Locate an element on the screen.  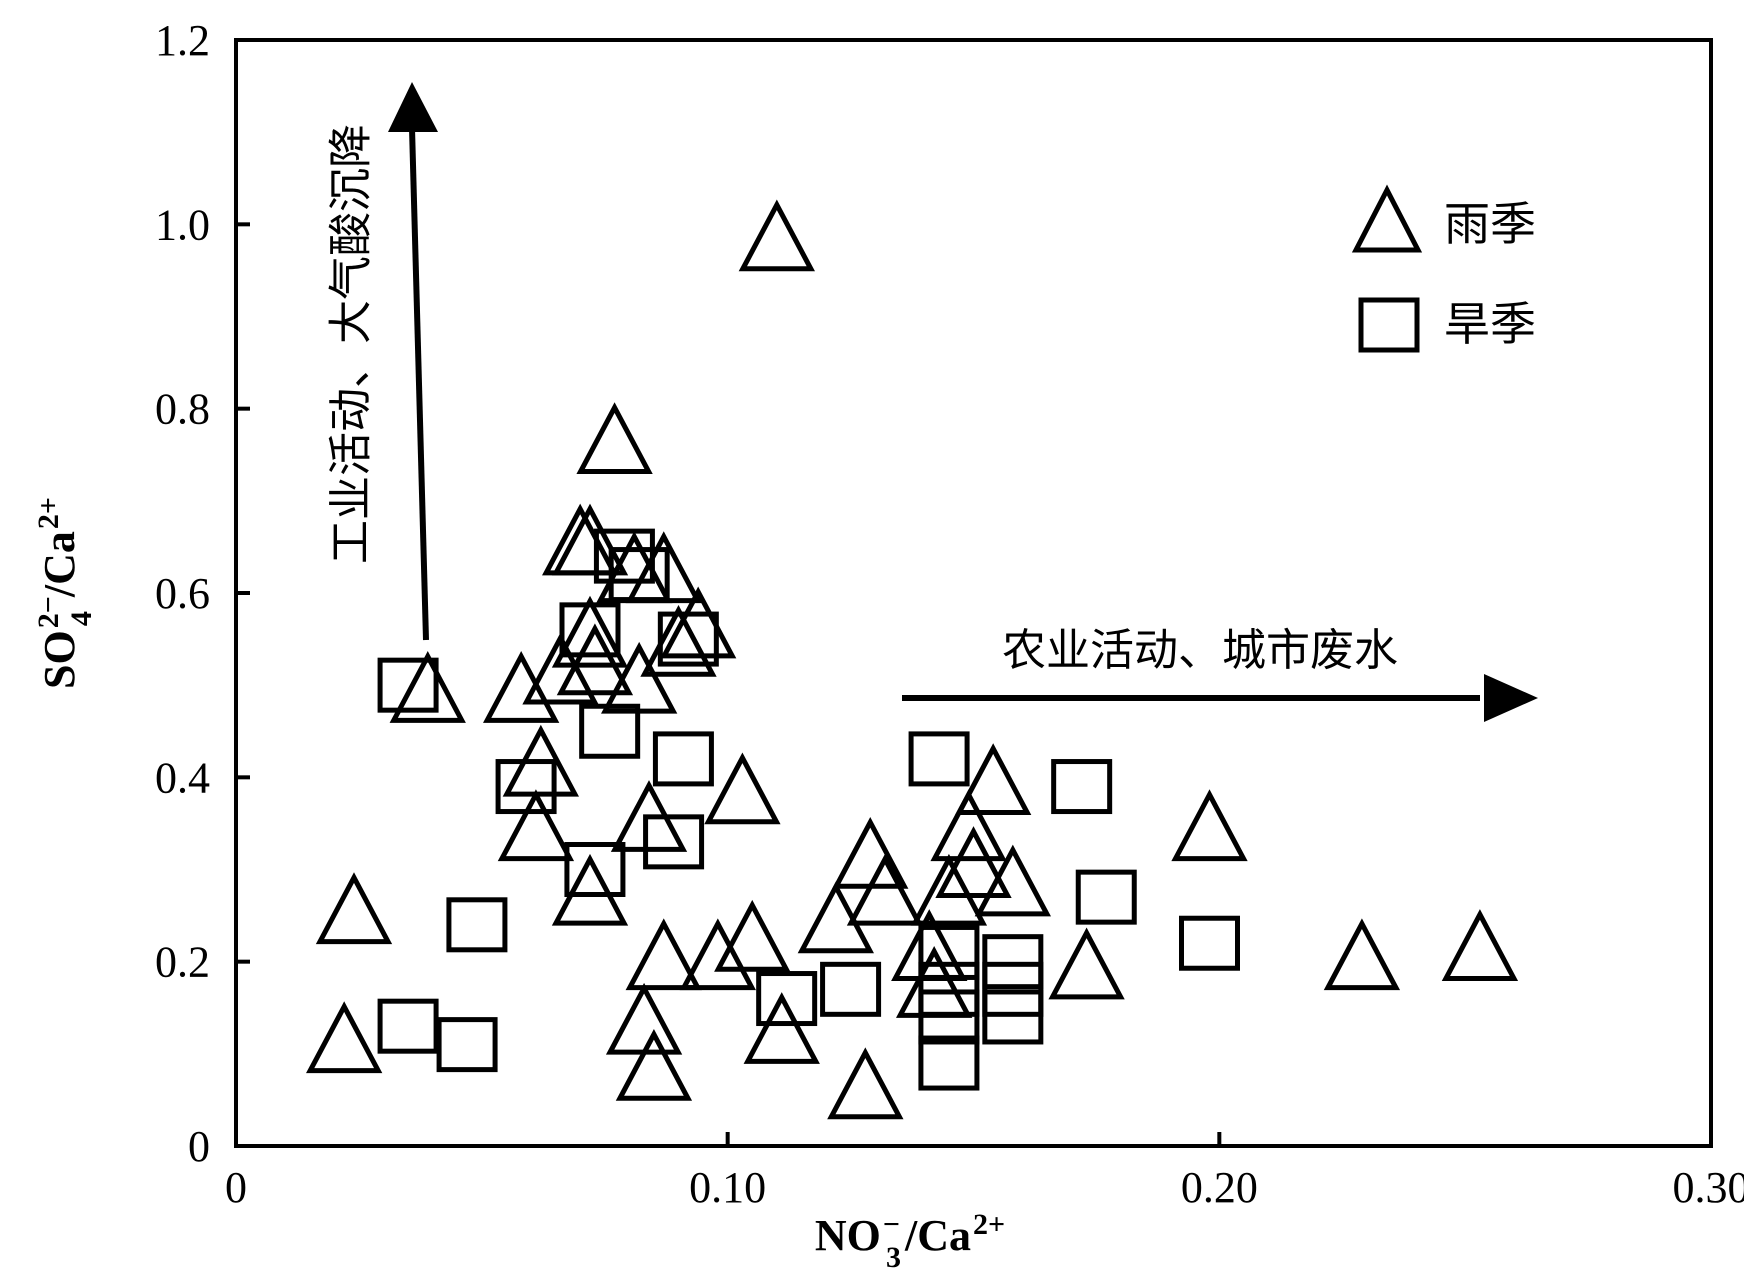
legend: 雨季 旱季 is located at coordinates (1443, 268).